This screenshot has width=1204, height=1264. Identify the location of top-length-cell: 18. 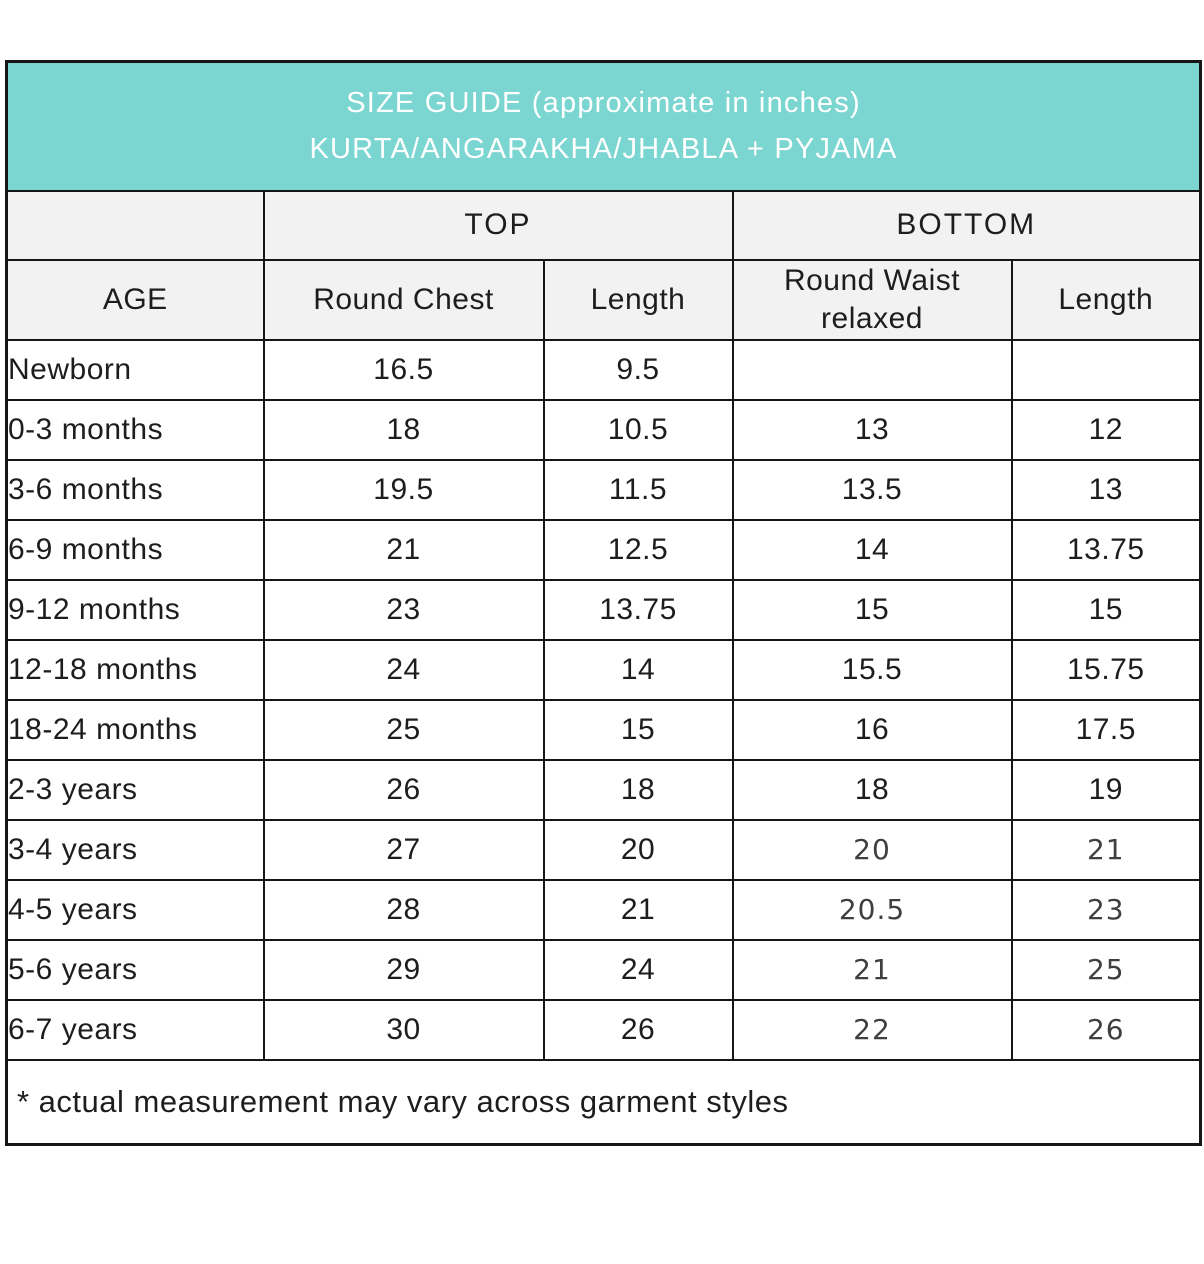
(638, 789).